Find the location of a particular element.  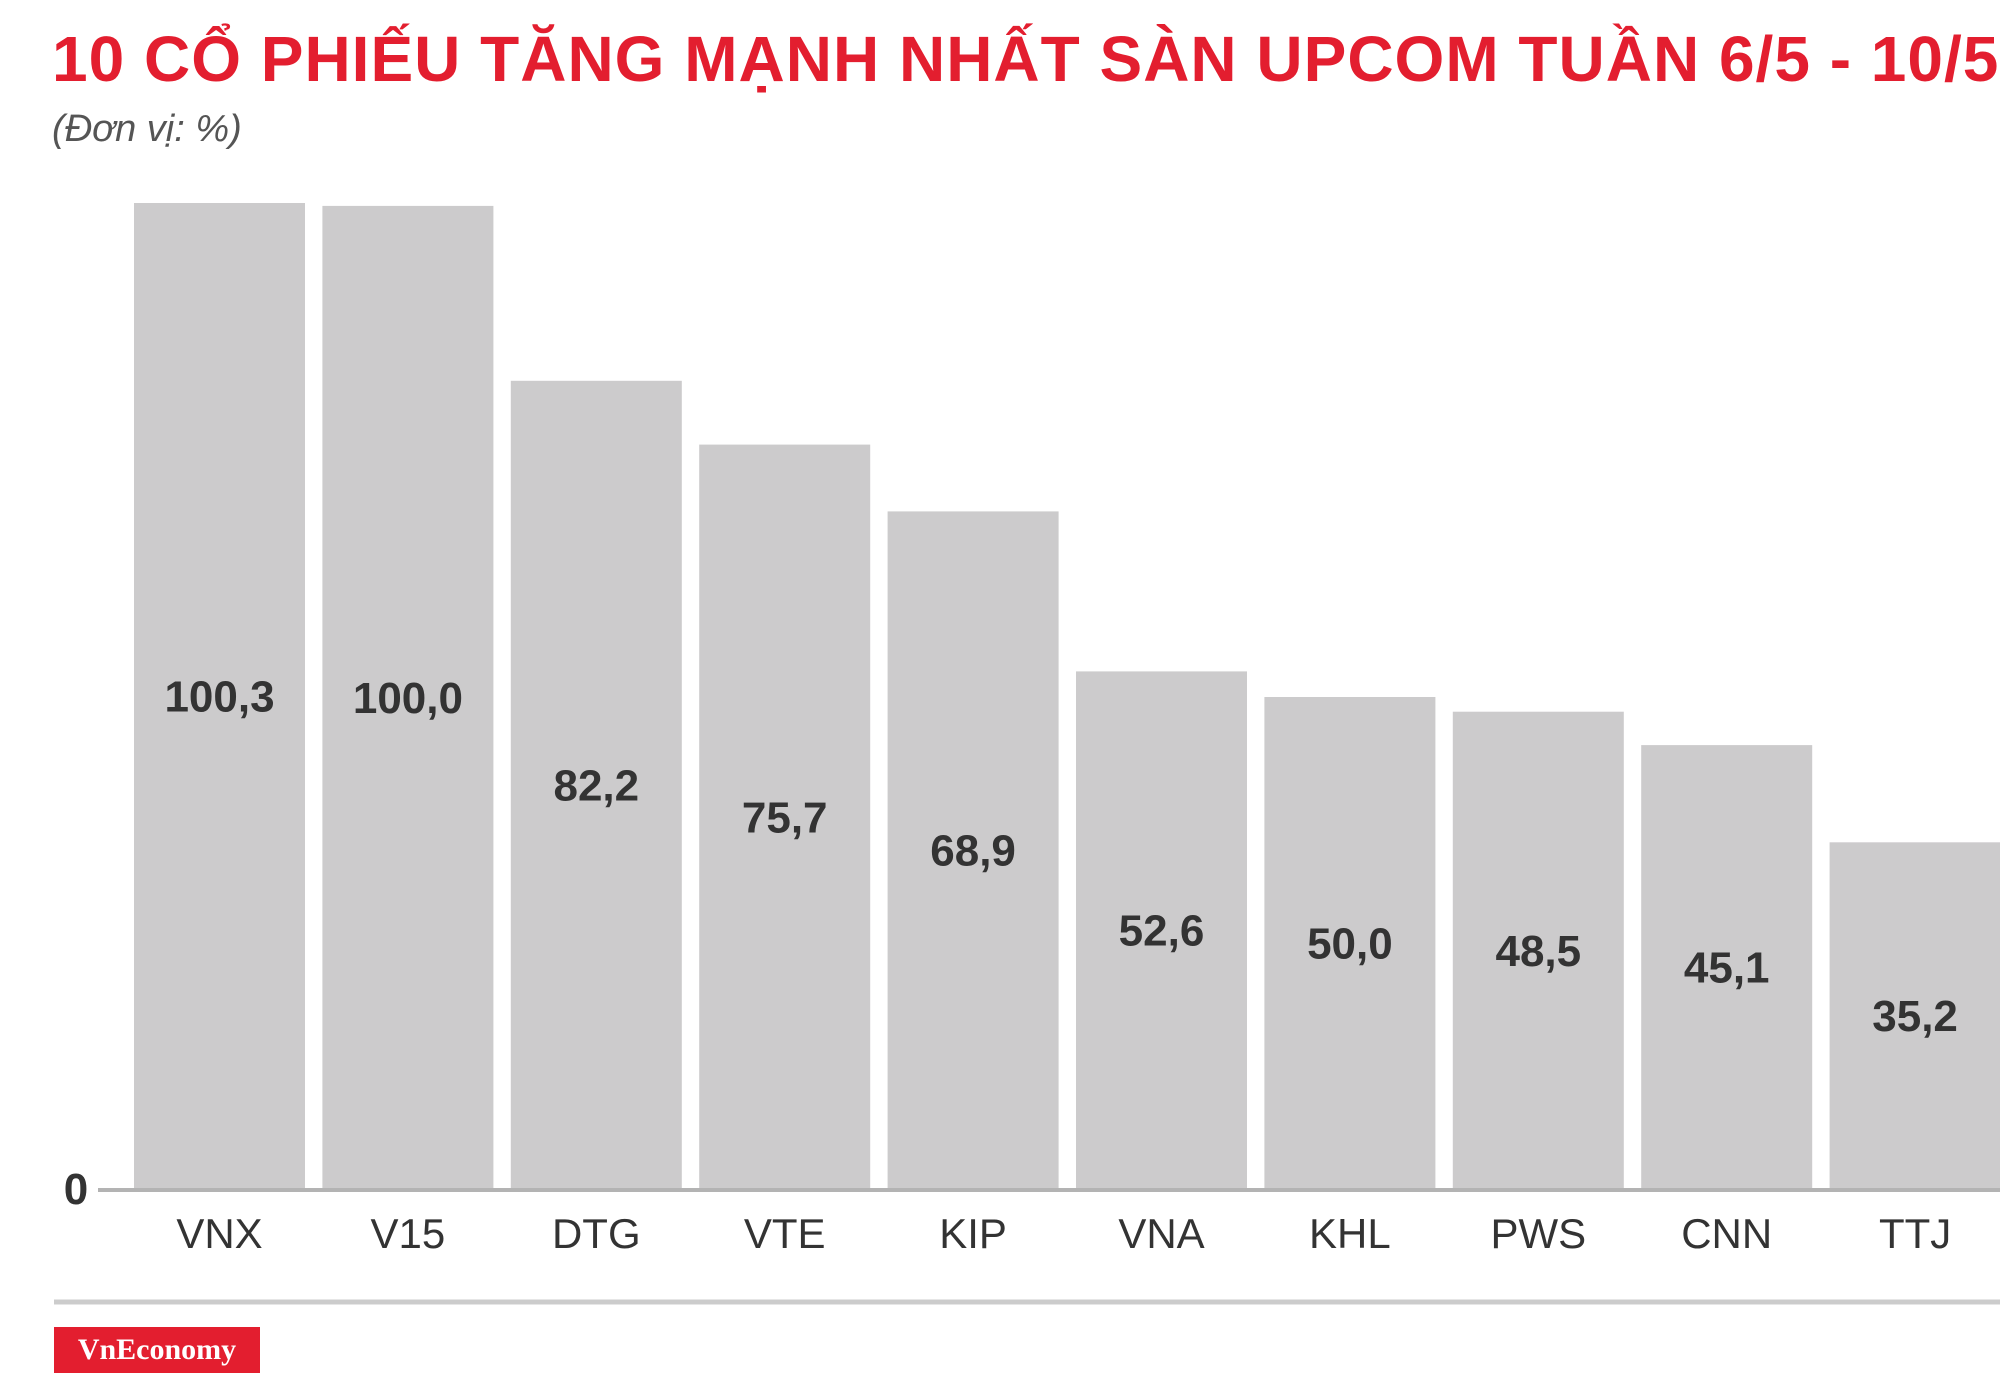

category-label-cnn: CNN is located at coordinates (1726, 1233).